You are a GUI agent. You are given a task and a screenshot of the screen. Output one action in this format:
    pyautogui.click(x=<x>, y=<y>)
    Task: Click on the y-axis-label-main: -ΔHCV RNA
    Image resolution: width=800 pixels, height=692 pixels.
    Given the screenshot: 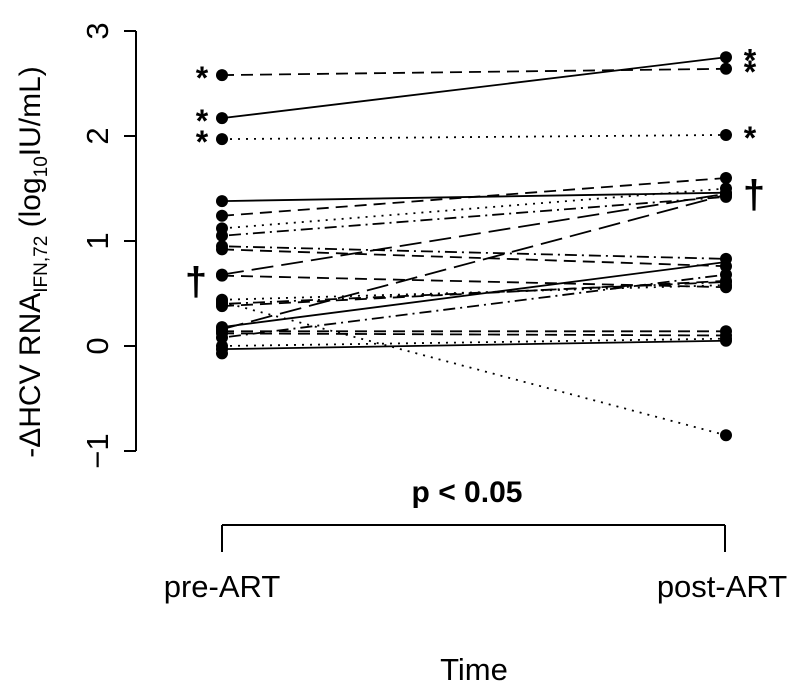 What is the action you would take?
    pyautogui.click(x=30, y=375)
    